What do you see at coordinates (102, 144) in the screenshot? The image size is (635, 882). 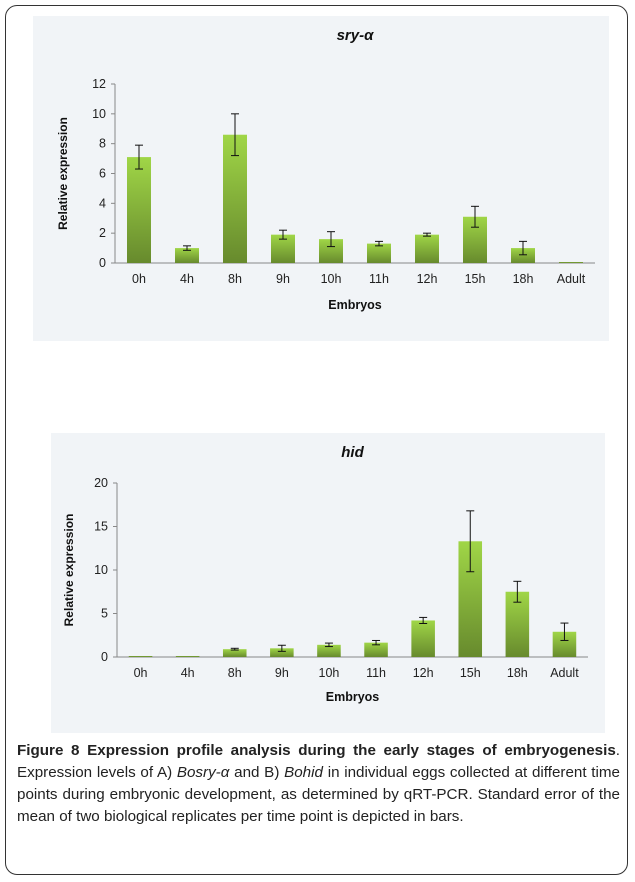 I see `y-tick-label: 8` at bounding box center [102, 144].